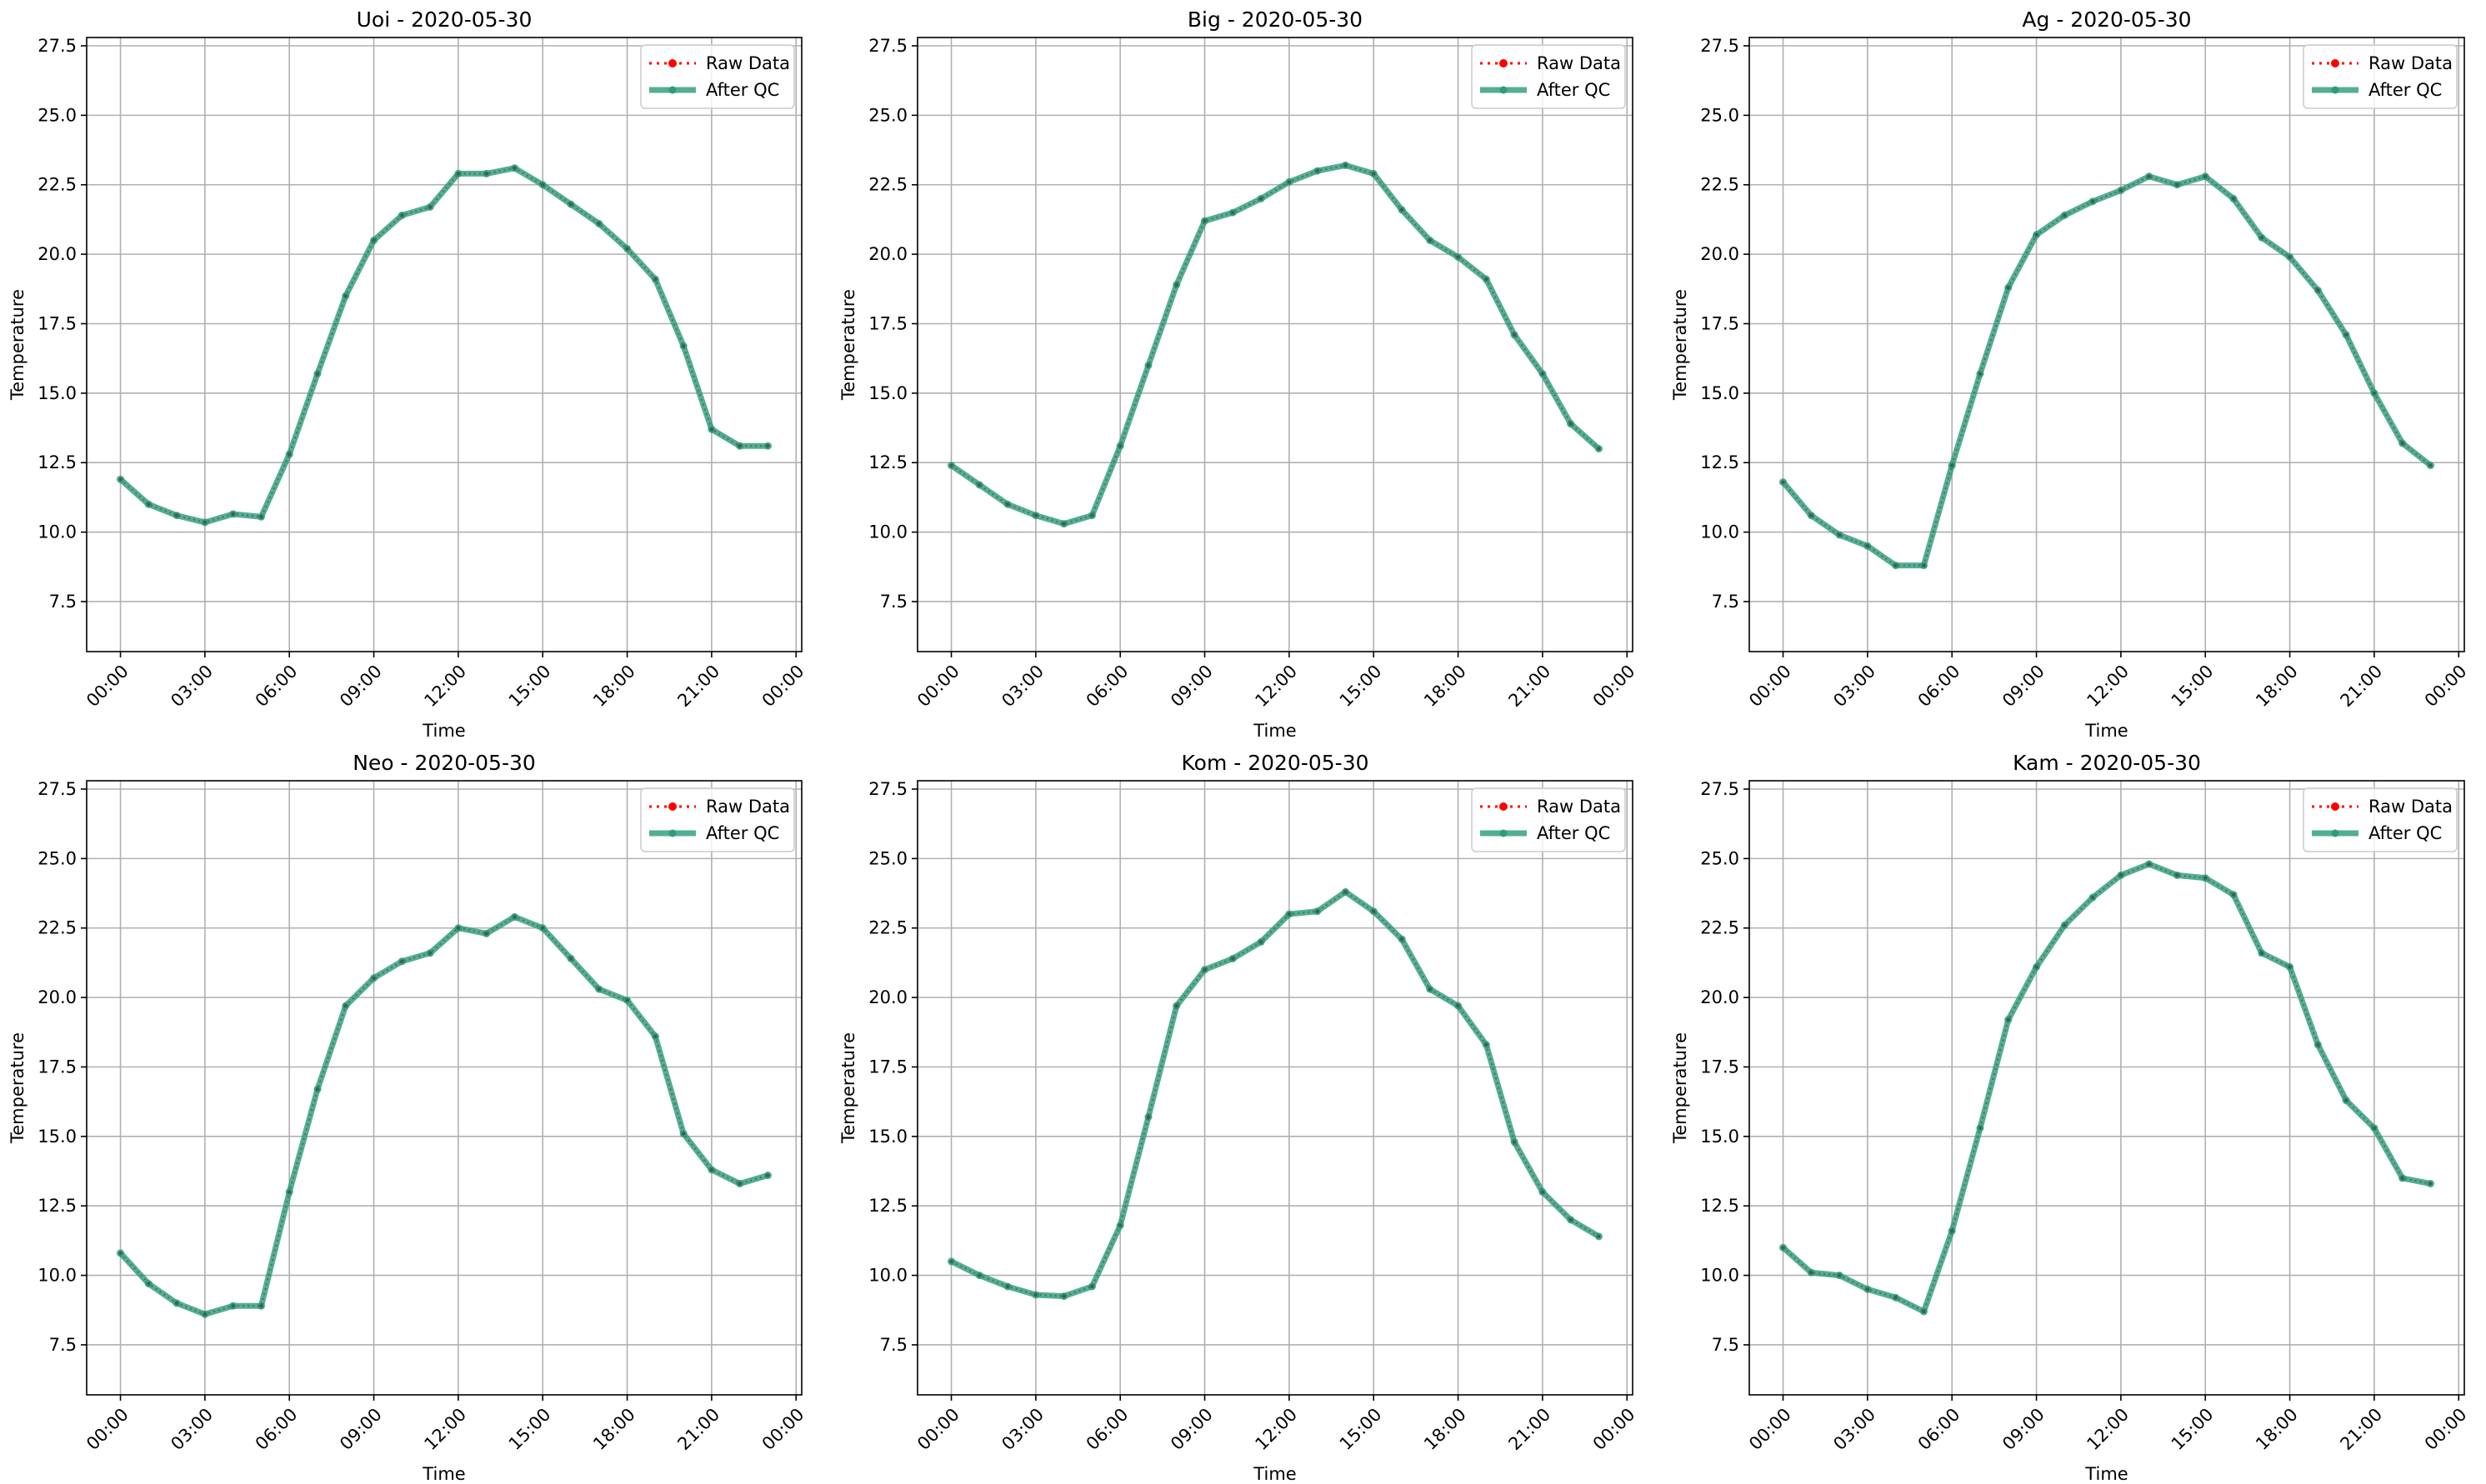 The width and height of the screenshot is (2486, 1484). What do you see at coordinates (2108, 1429) in the screenshot?
I see `x-tick-label: 12:00` at bounding box center [2108, 1429].